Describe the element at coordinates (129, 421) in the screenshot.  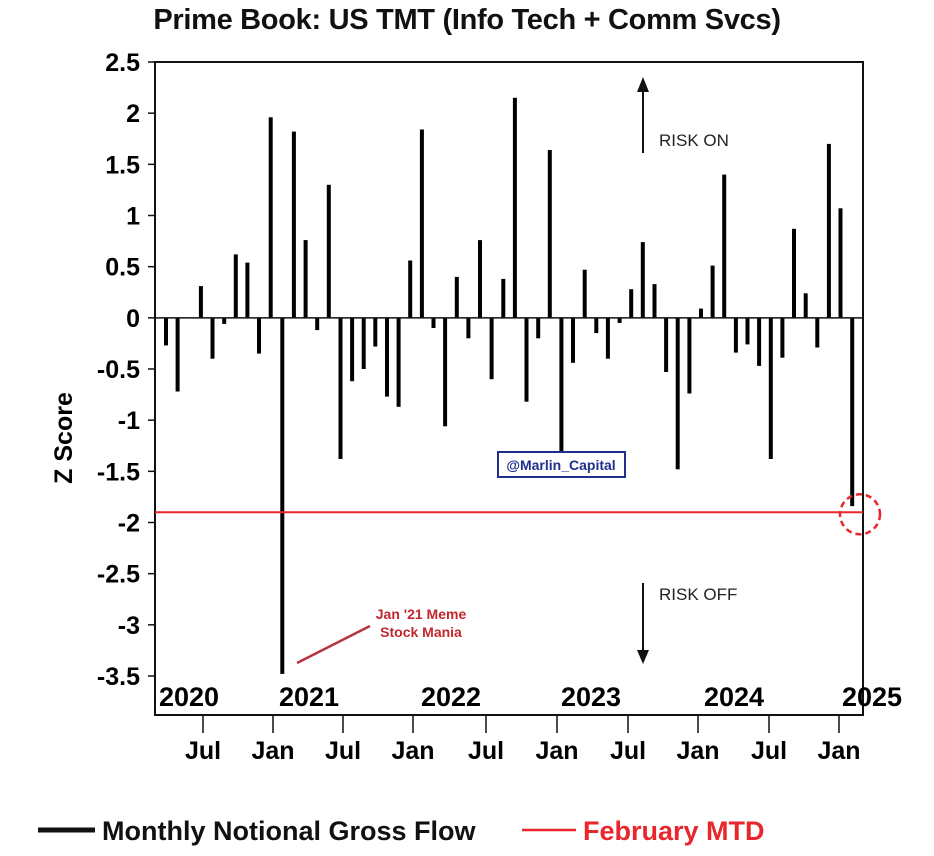
I see `y-tick-label: -1` at that location.